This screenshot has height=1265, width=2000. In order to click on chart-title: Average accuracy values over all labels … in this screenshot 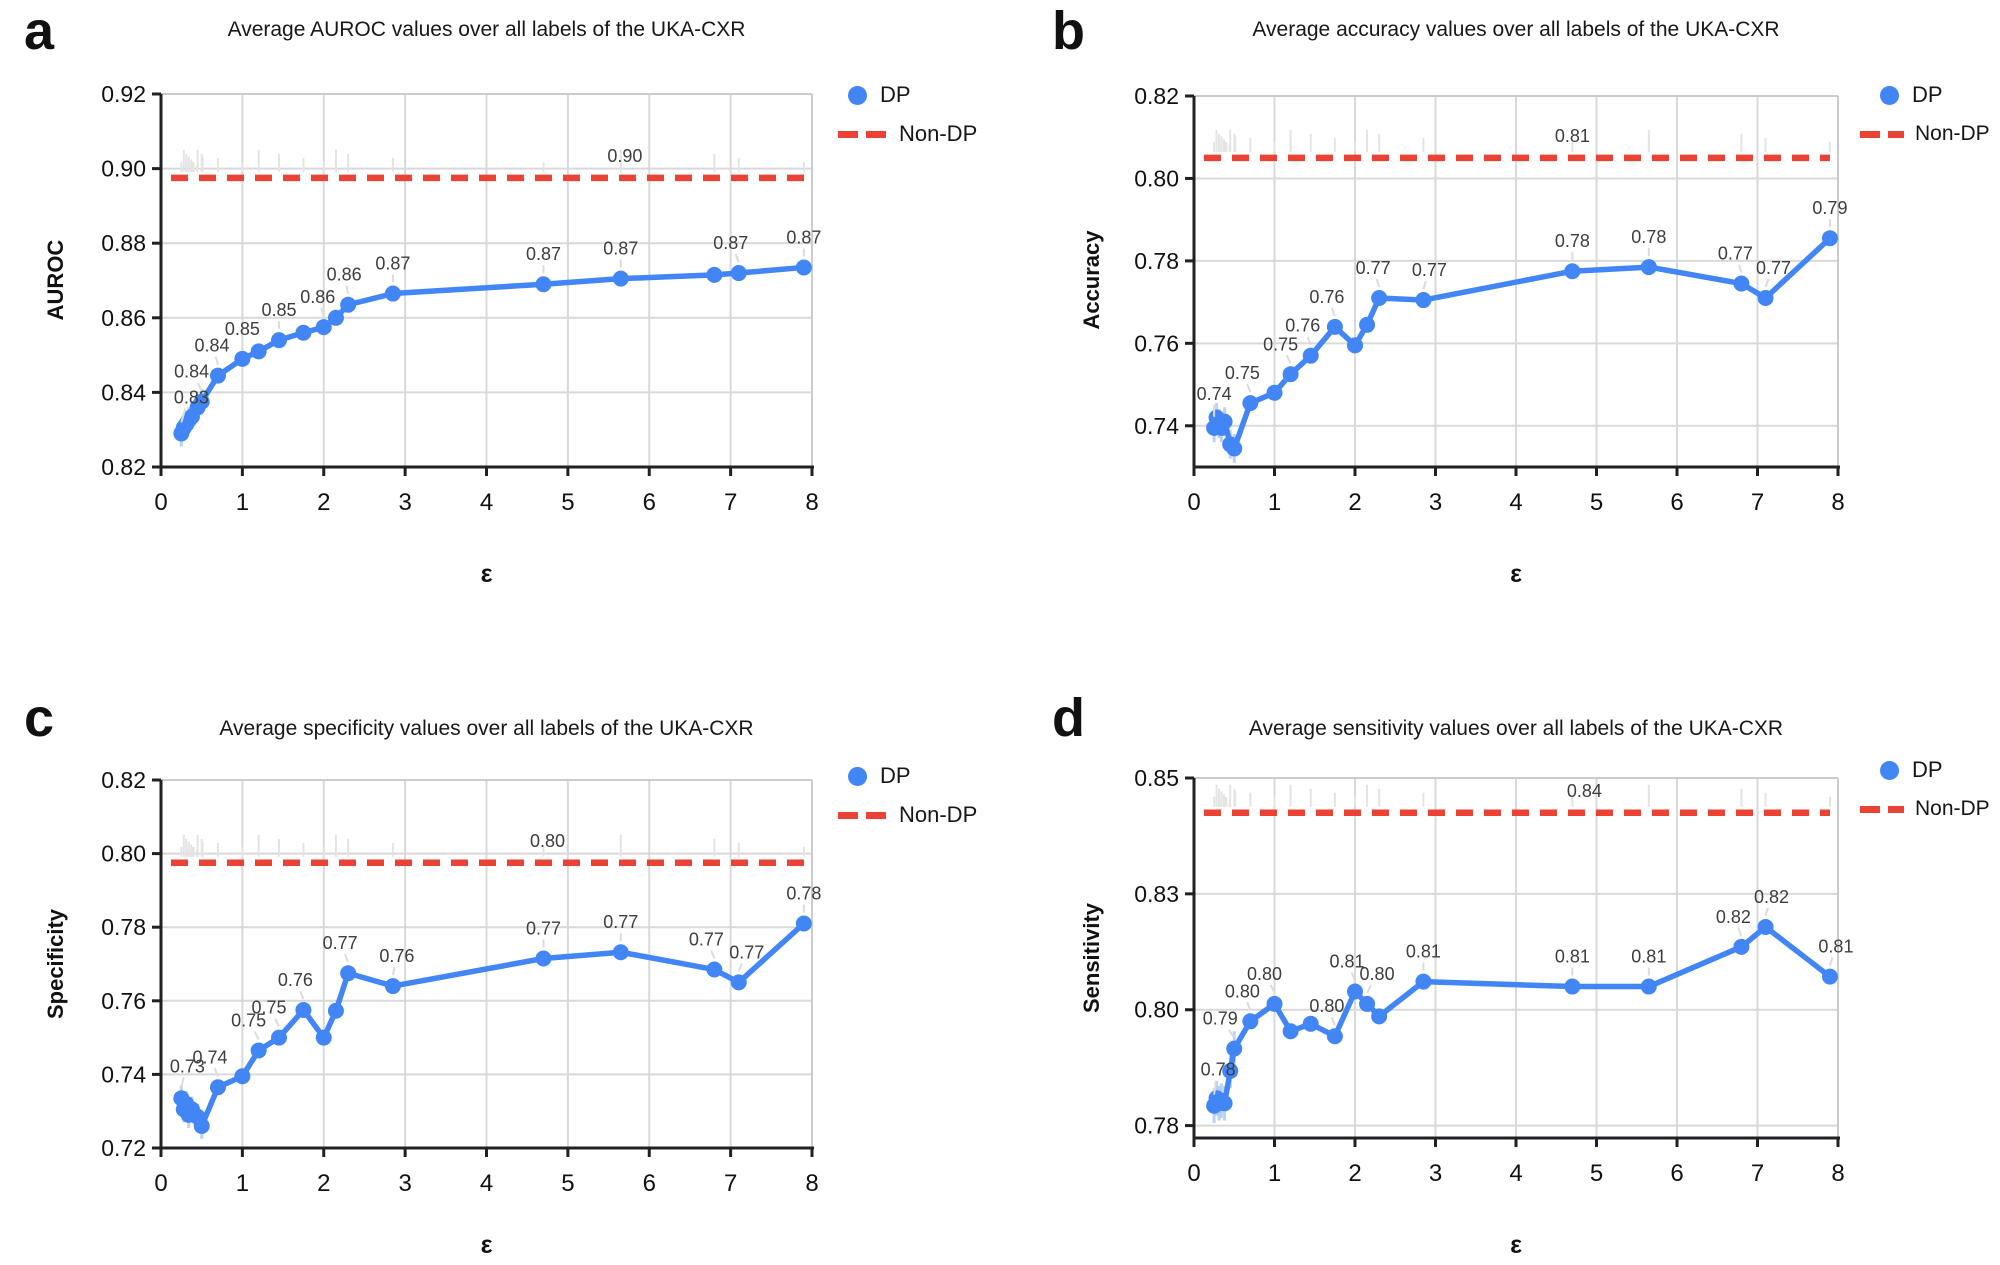, I will do `click(1516, 29)`.